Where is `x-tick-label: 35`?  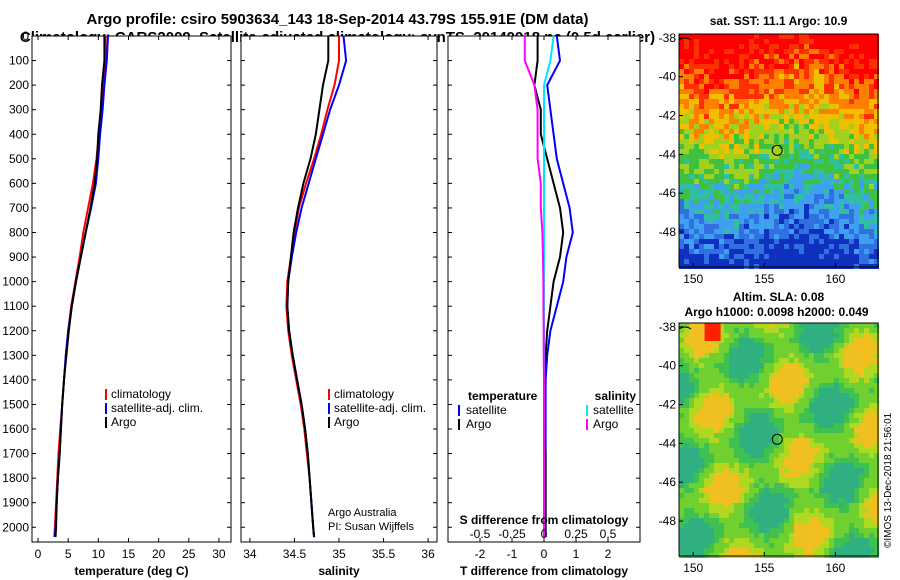
x-tick-label: 35 is located at coordinates (339, 554).